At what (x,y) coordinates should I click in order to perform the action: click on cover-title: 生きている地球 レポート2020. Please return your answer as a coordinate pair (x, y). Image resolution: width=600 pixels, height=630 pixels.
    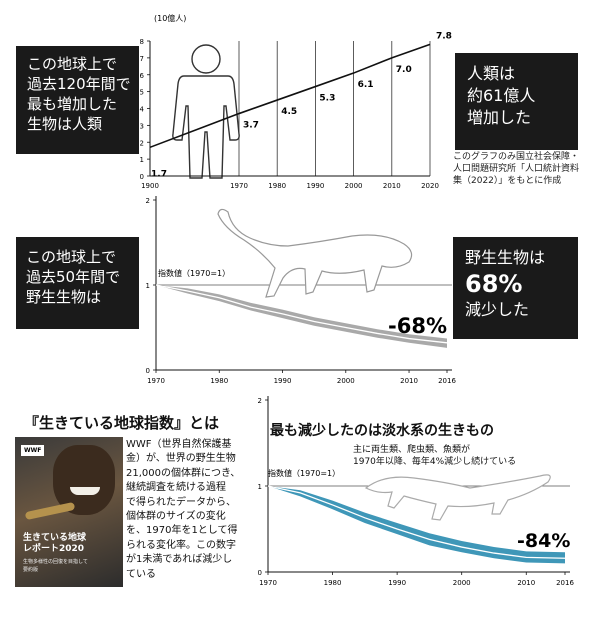
    Looking at the image, I should click on (54, 544).